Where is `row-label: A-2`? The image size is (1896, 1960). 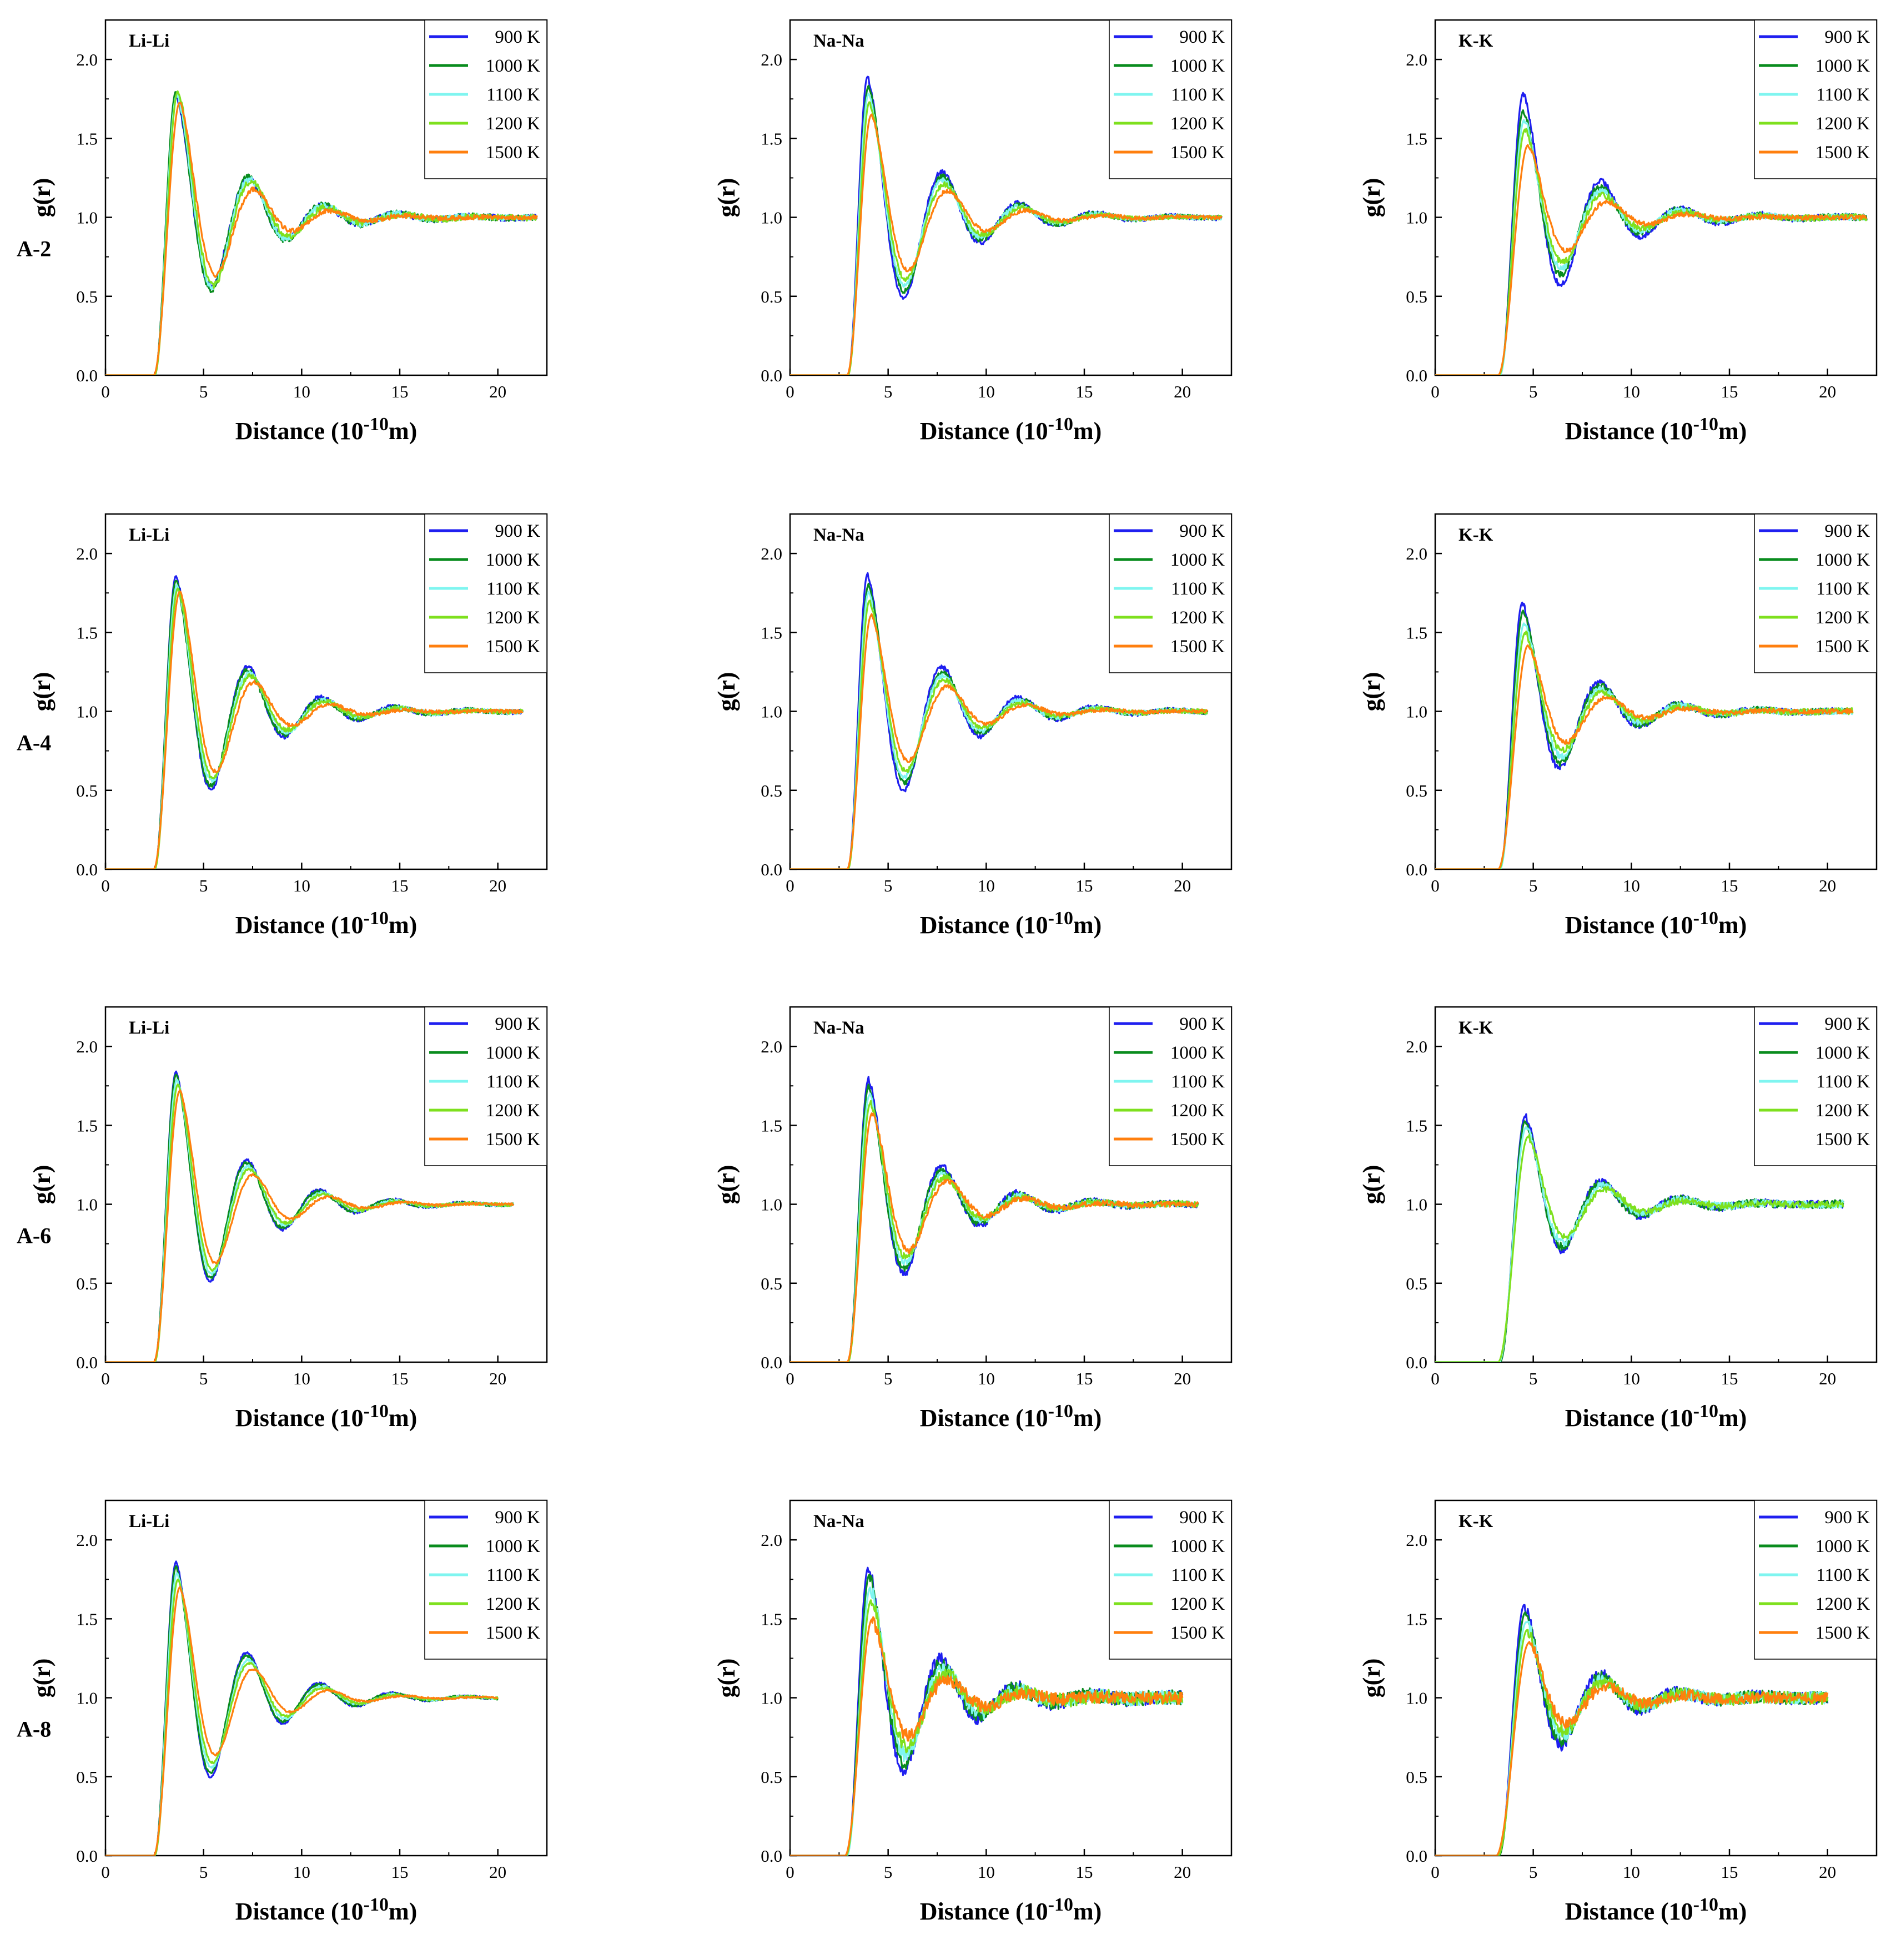 row-label: A-2 is located at coordinates (34, 248).